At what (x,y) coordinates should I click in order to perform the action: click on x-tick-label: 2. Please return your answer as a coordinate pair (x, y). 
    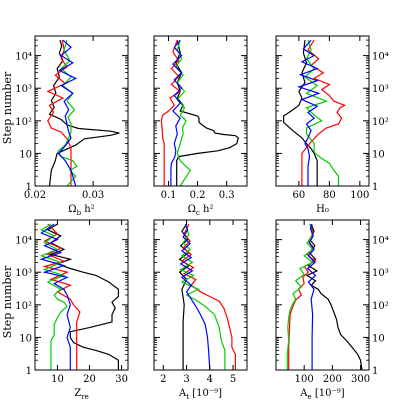
    Looking at the image, I should click on (163, 379).